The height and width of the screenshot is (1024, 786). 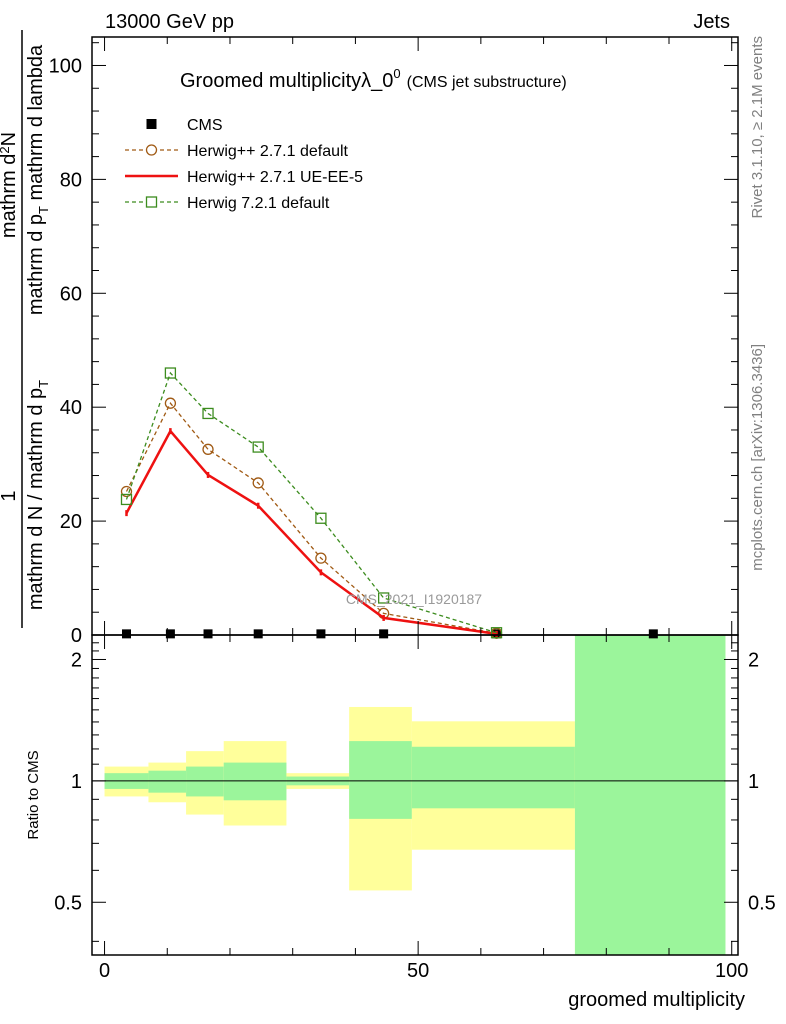 What do you see at coordinates (10, 185) in the screenshot?
I see `ylabel-d2n: mathrm d2N` at bounding box center [10, 185].